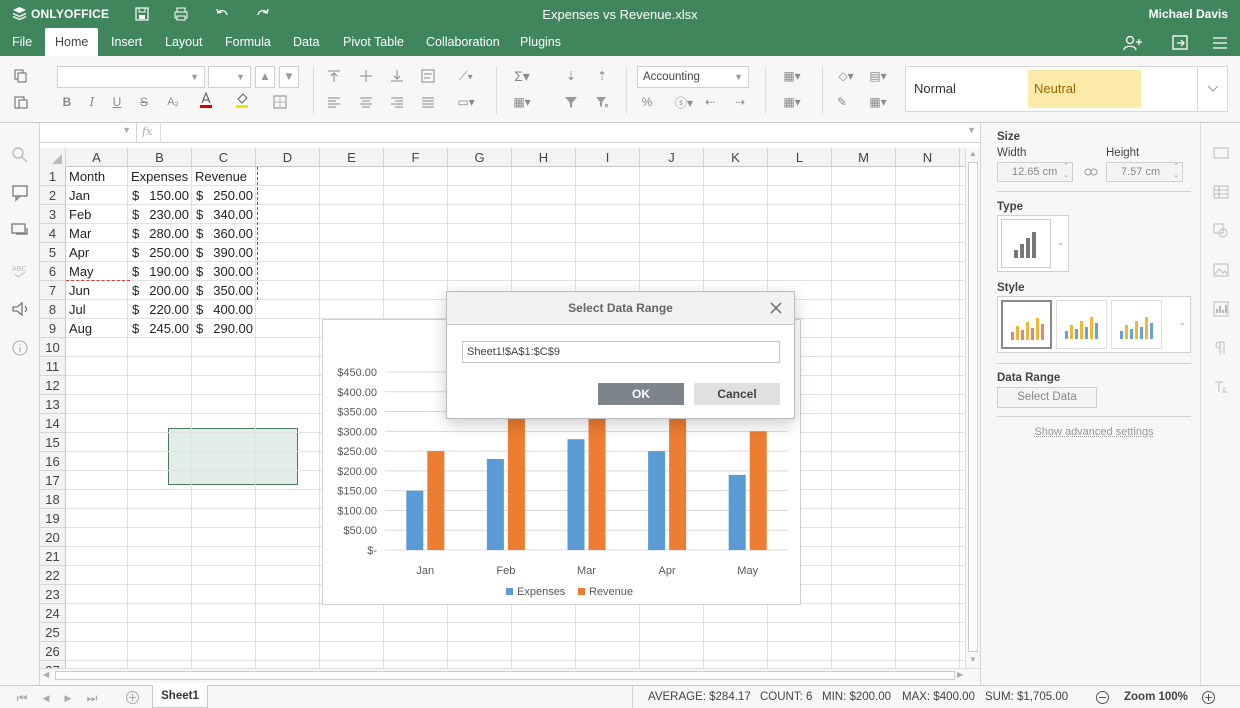  What do you see at coordinates (608, 157) in the screenshot?
I see `column-header-i: I` at bounding box center [608, 157].